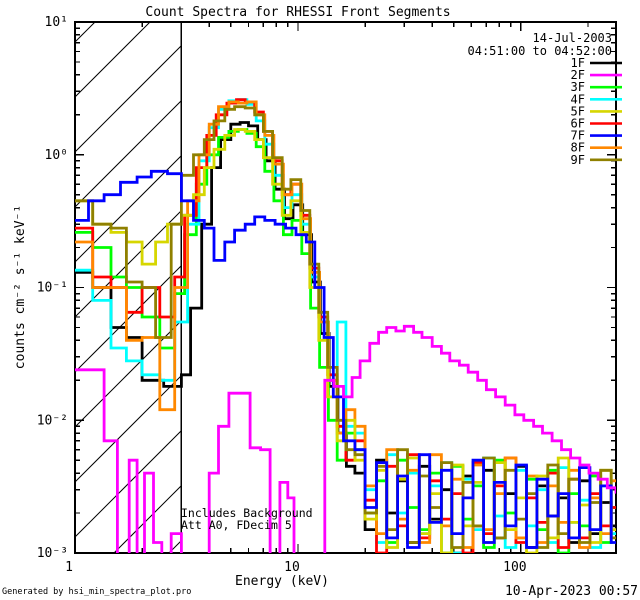 This screenshot has height=600, width=640. Describe the element at coordinates (52, 420) in the screenshot. I see `y-tick-label-0.01: 10⁻²` at that location.